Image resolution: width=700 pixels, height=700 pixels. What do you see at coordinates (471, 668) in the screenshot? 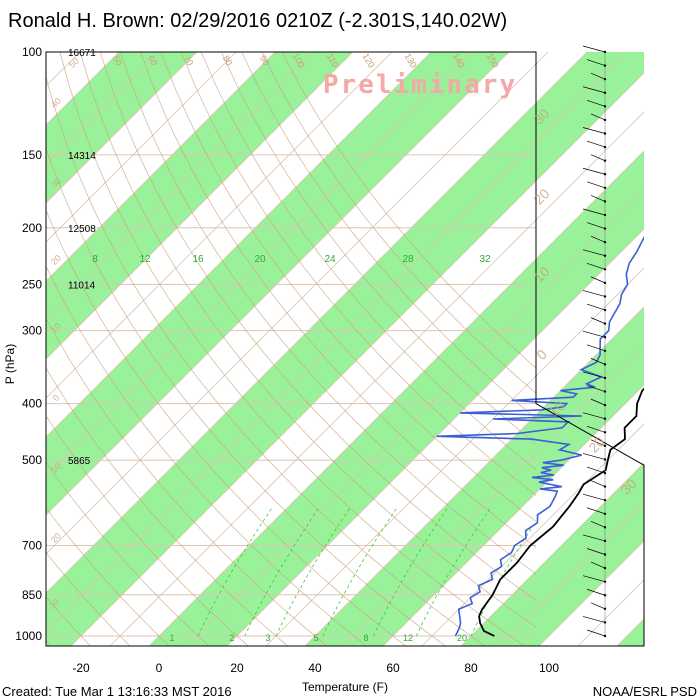
I see `x-tick-label: 80` at bounding box center [471, 668].